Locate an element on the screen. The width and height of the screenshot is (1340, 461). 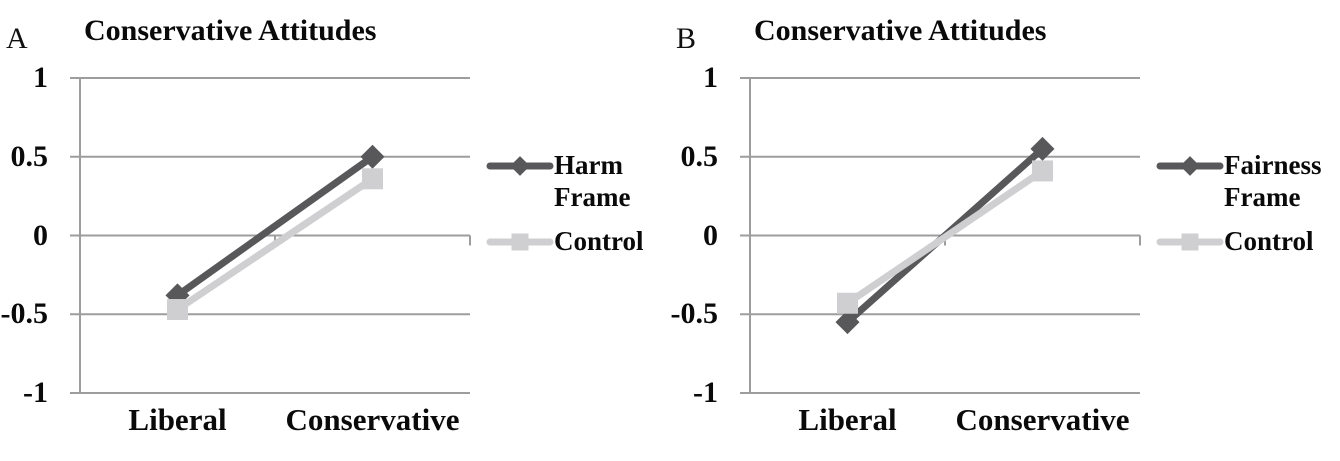
legend-item-fairness-frame: Fairness Frame is located at coordinates (1248, 181).